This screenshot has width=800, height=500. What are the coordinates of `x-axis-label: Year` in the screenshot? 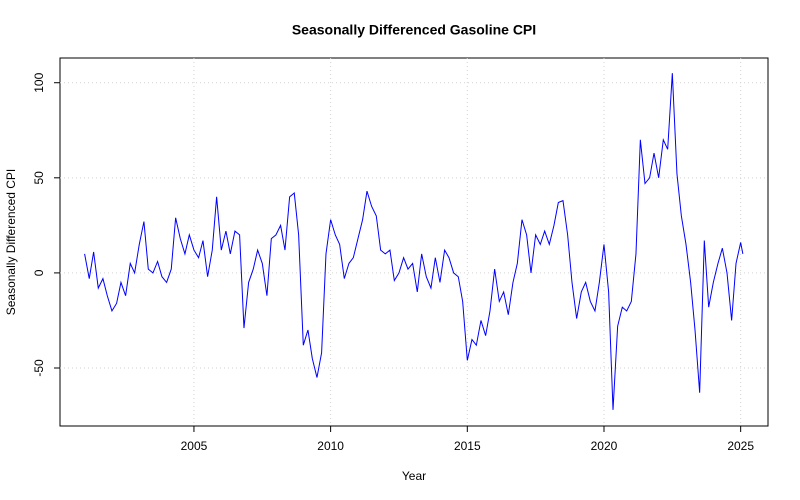 It's located at (414, 476).